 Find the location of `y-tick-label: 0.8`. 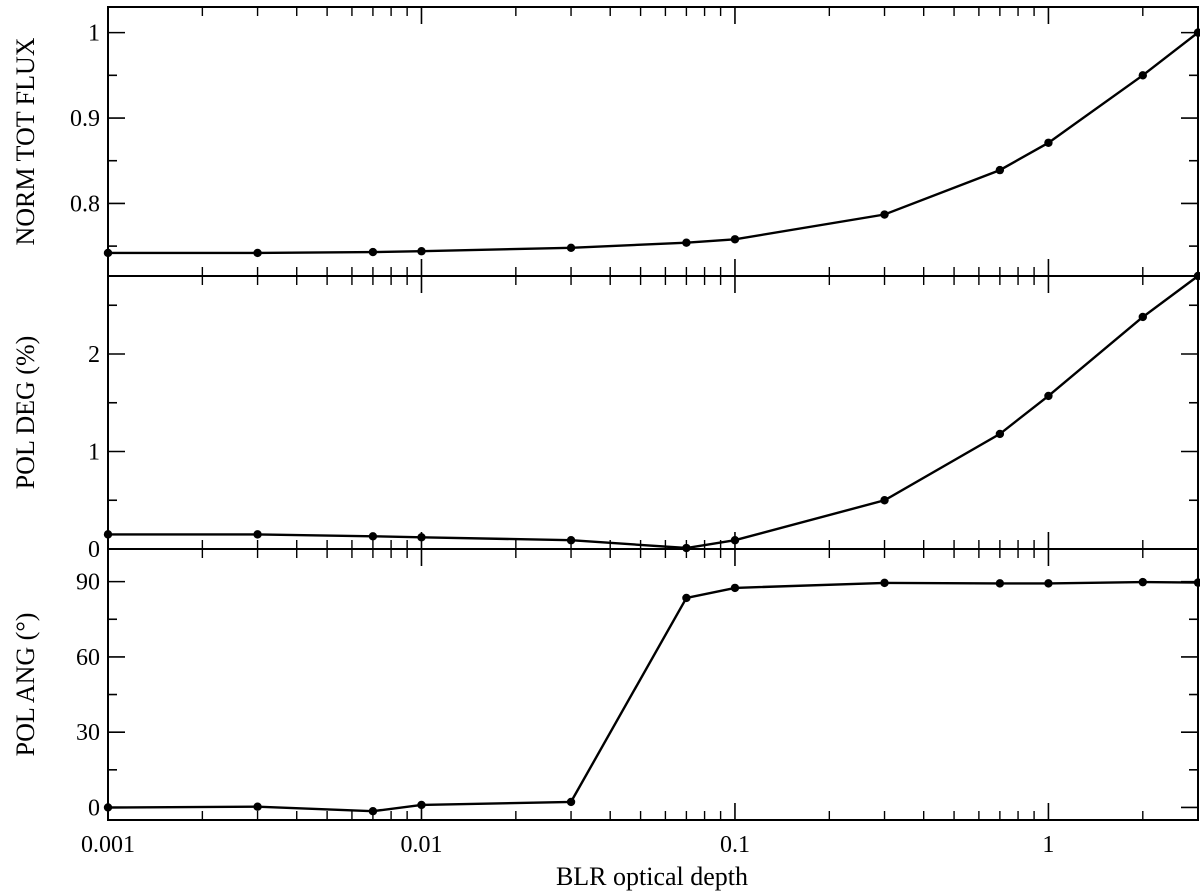

y-tick-label: 0.8 is located at coordinates (85, 204).